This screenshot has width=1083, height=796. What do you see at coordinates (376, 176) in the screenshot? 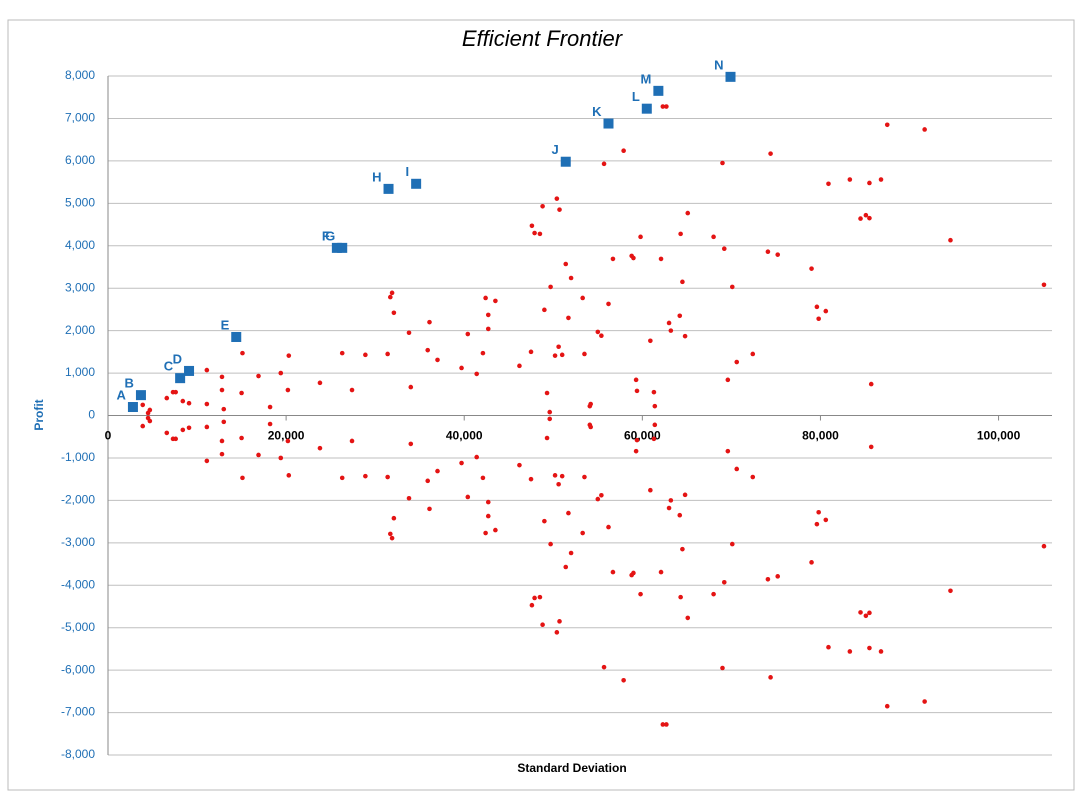
I see `frontier-label: H` at bounding box center [376, 176].